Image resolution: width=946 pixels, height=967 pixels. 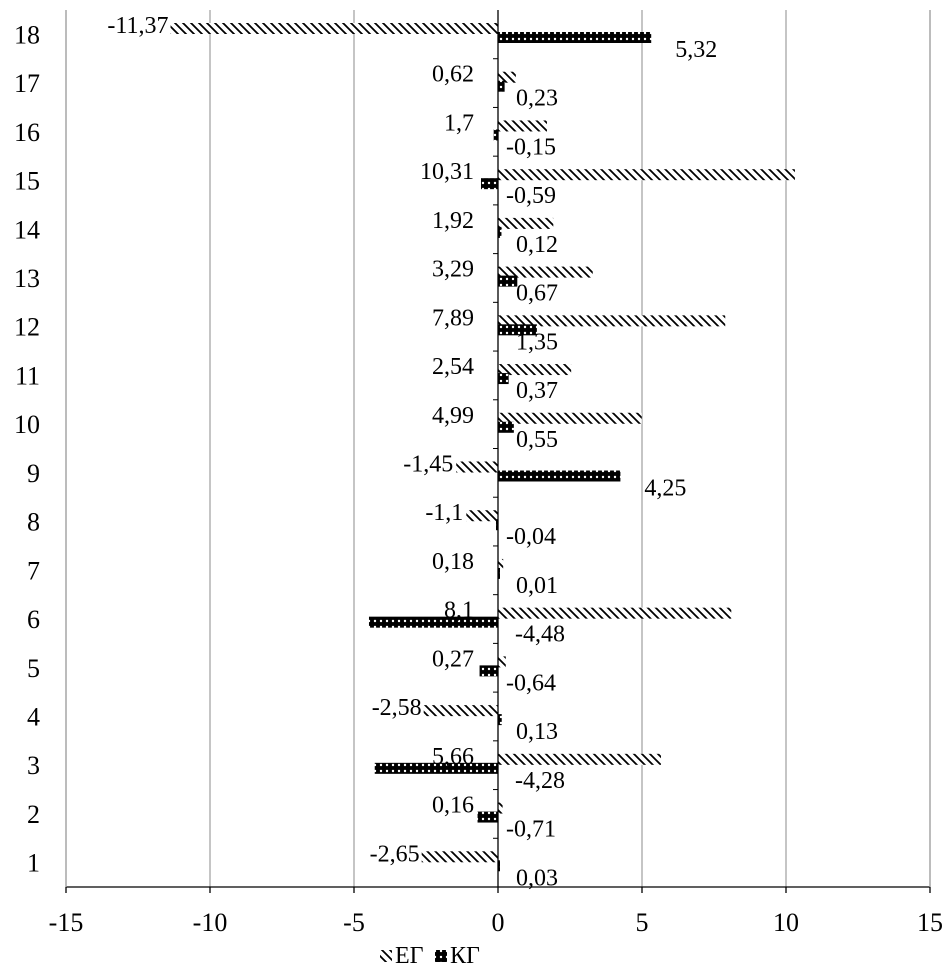 What do you see at coordinates (537, 294) in the screenshot?
I see `data-label-kg: 0,67` at bounding box center [537, 294].